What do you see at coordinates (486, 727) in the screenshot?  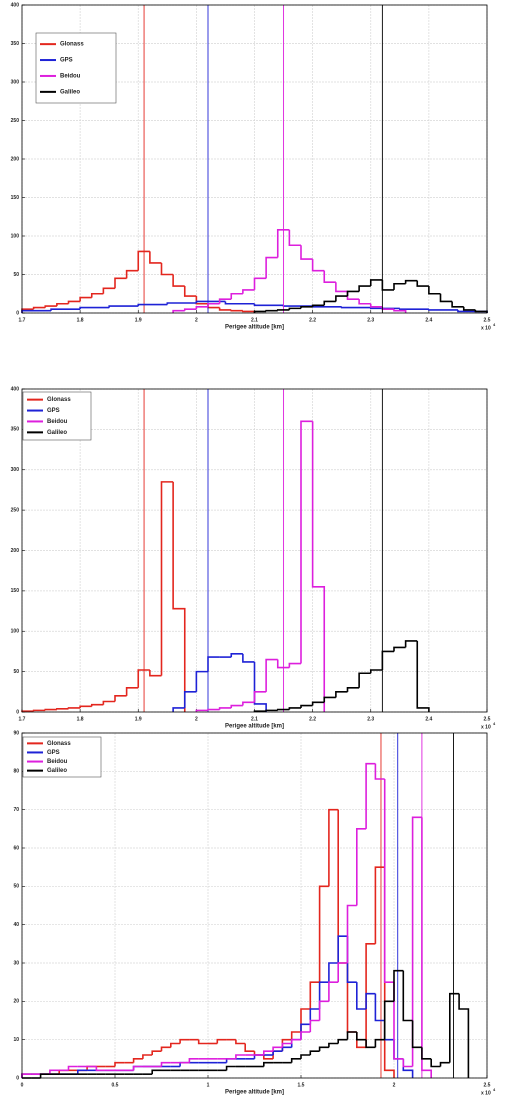 I see `x-scale-label: x 10` at bounding box center [486, 727].